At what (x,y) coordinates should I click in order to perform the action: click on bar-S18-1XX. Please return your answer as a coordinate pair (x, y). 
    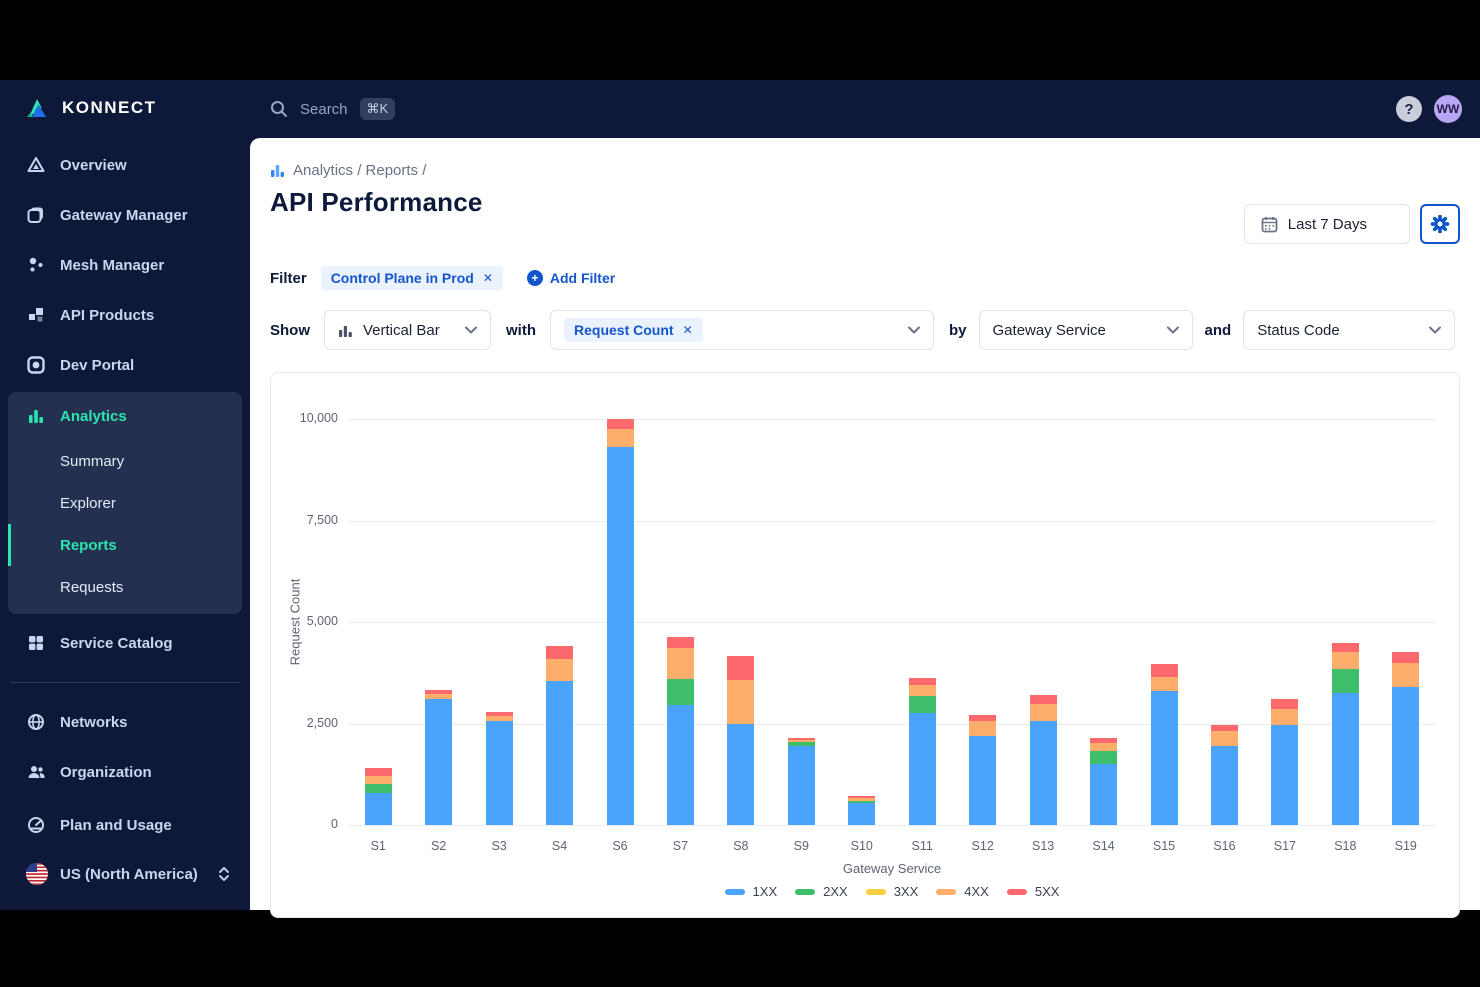
    Looking at the image, I should click on (1345, 759).